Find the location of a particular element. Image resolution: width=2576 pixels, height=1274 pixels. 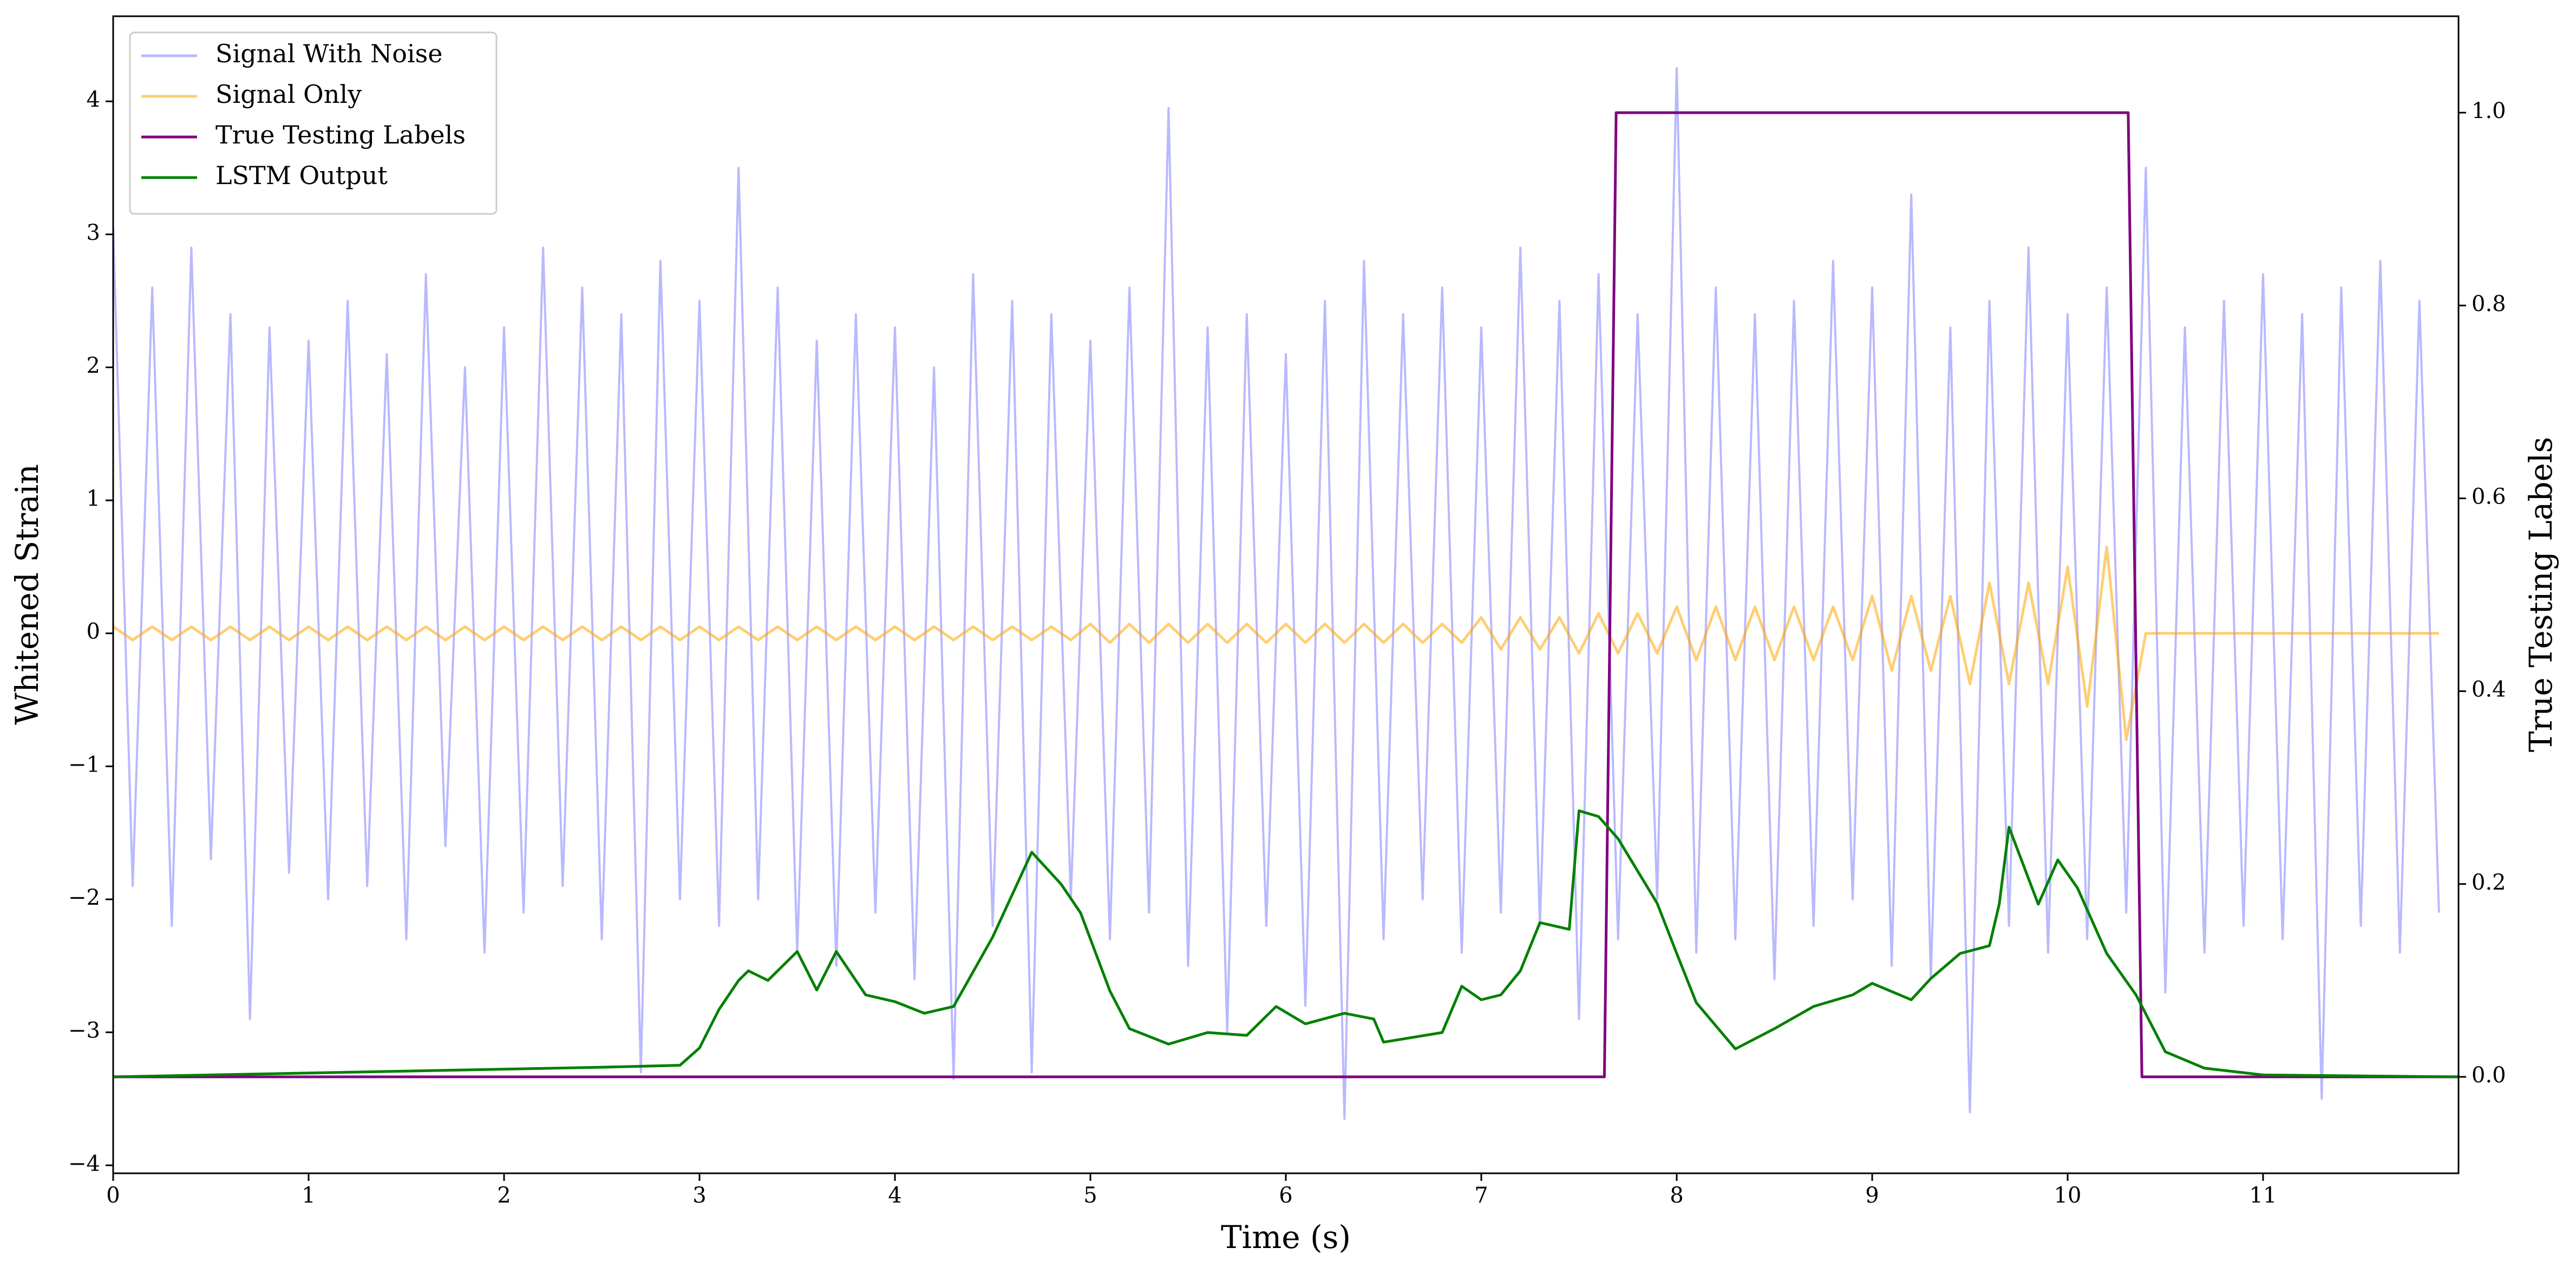

legend-label: LSTM Output is located at coordinates (301, 175).